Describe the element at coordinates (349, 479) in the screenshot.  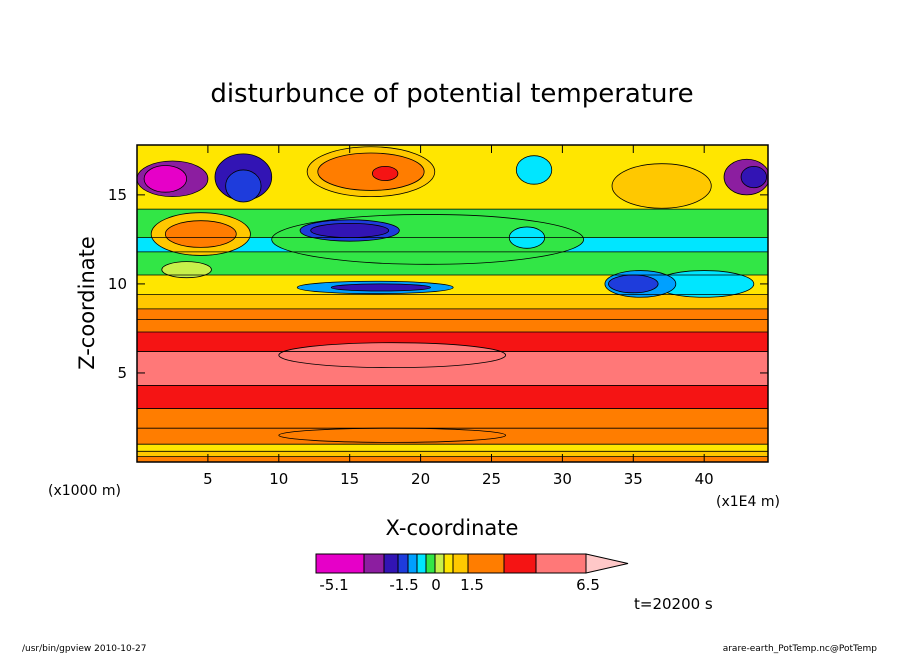
I see `x-tick-label-15: 15` at that location.